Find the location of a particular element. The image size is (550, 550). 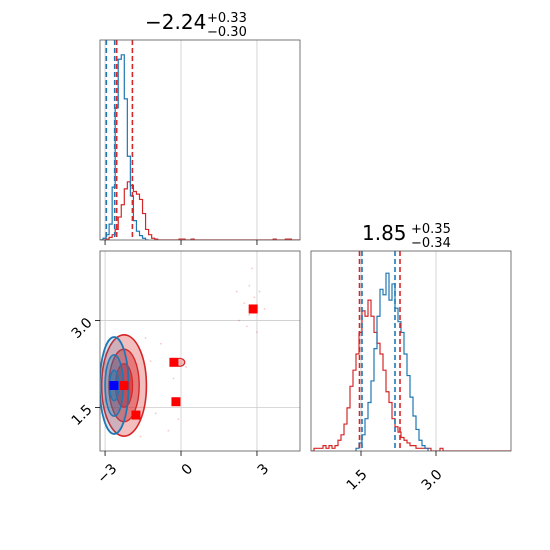

tick-marks is located at coordinates (181, 242).